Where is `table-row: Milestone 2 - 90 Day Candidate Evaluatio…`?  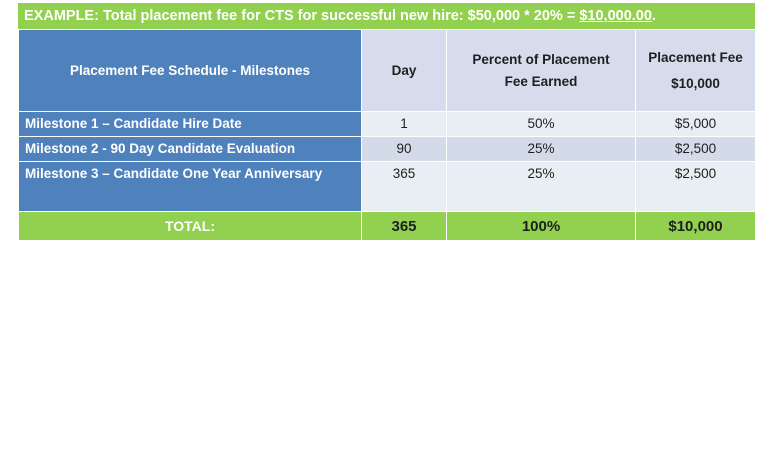 table-row: Milestone 2 - 90 Day Candidate Evaluatio… is located at coordinates (387, 149).